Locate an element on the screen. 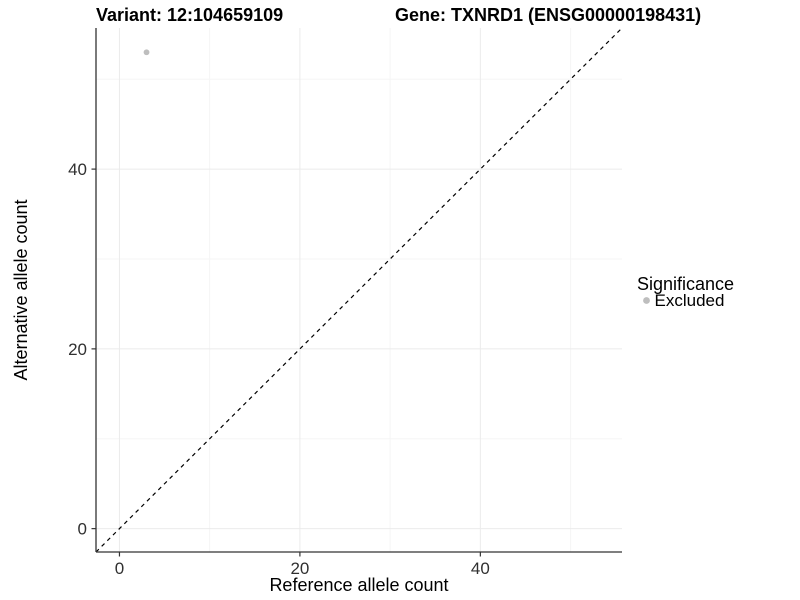  variant-title: Variant: 12:104659109 is located at coordinates (189, 15).